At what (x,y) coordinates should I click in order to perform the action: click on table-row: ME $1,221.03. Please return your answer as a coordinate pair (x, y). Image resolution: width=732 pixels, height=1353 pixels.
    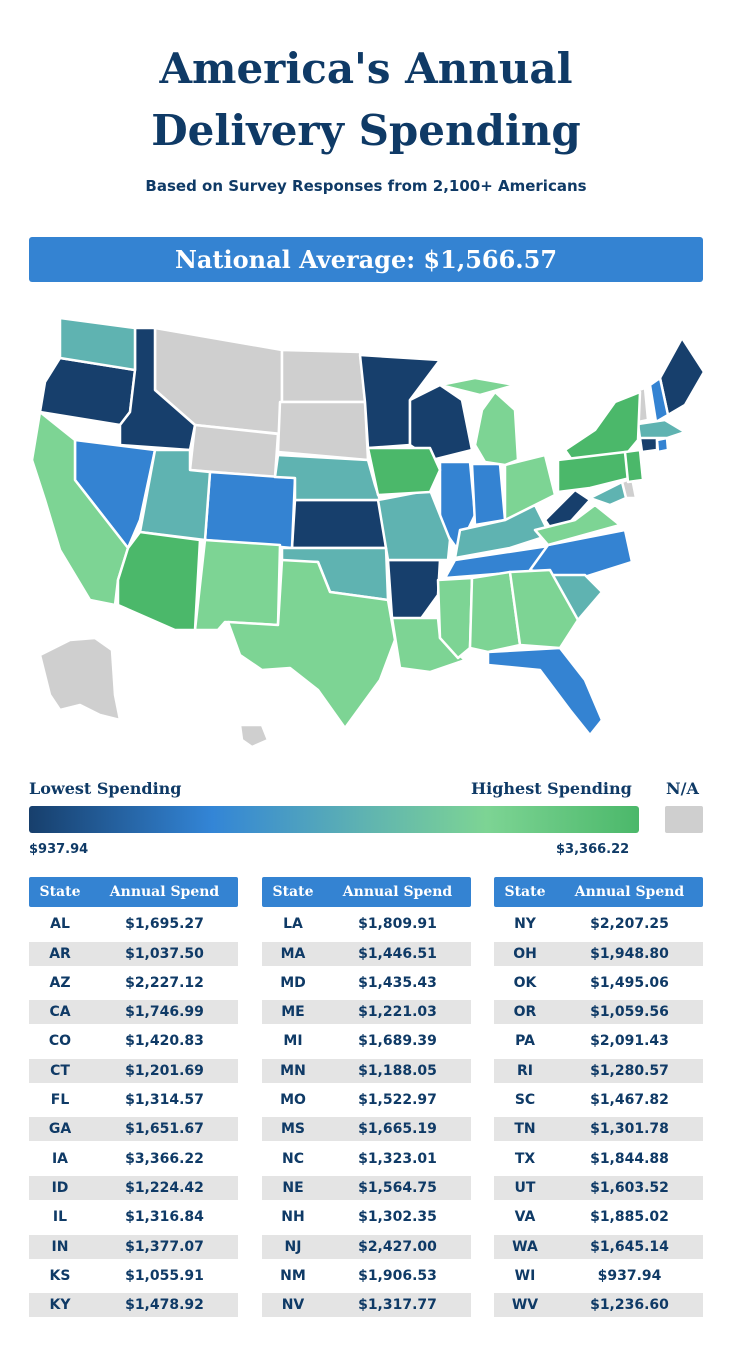
    Looking at the image, I should click on (366, 1012).